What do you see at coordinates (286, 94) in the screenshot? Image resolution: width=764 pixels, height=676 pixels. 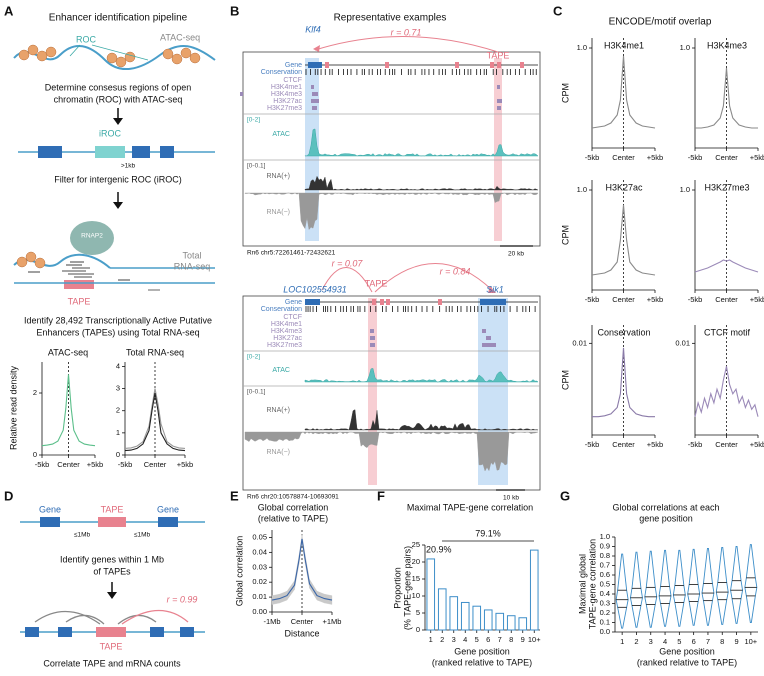 I see `track-label: H3K4me3` at bounding box center [286, 94].